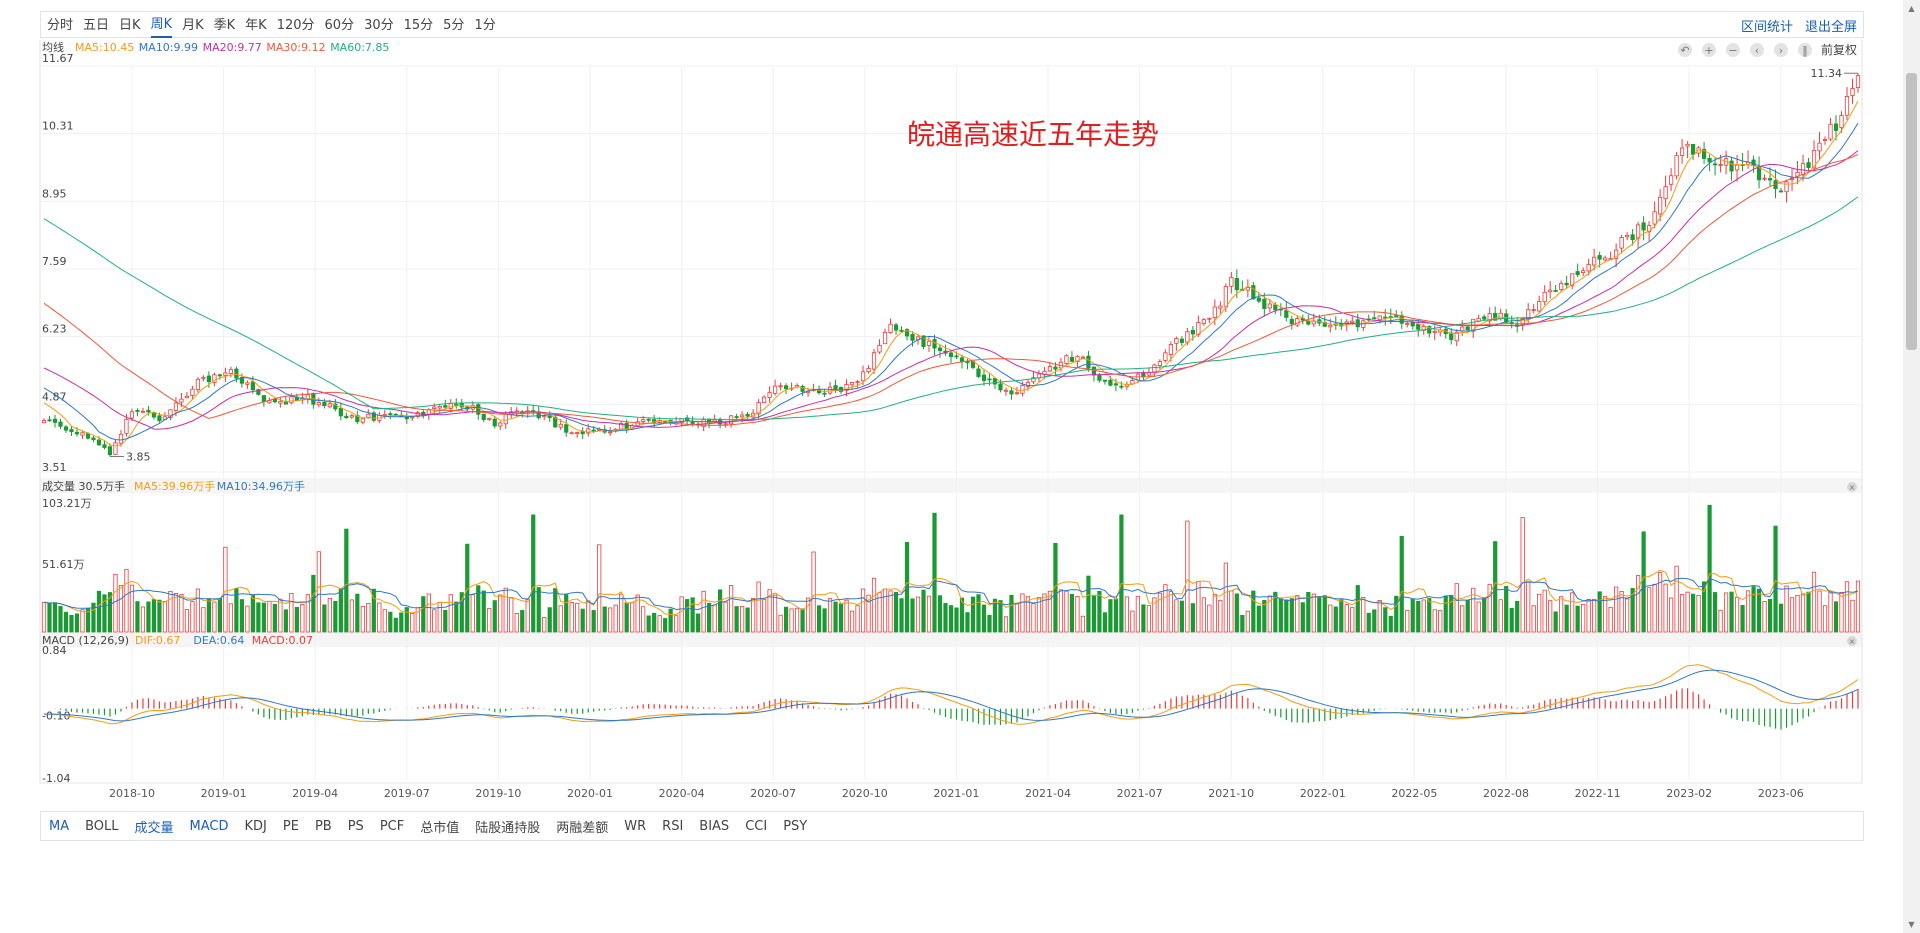 This screenshot has width=1920, height=933. I want to click on x-tick-label-11: 2021-07, so click(1140, 793).